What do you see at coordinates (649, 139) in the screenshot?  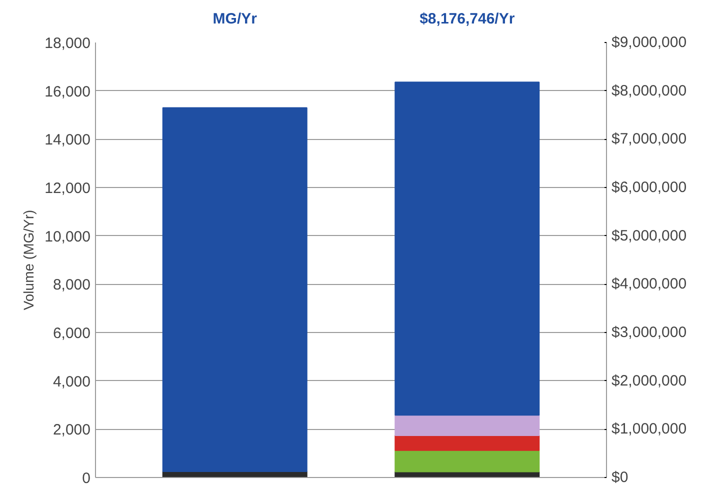 I see `y2-tick-label: $7,000,000` at bounding box center [649, 139].